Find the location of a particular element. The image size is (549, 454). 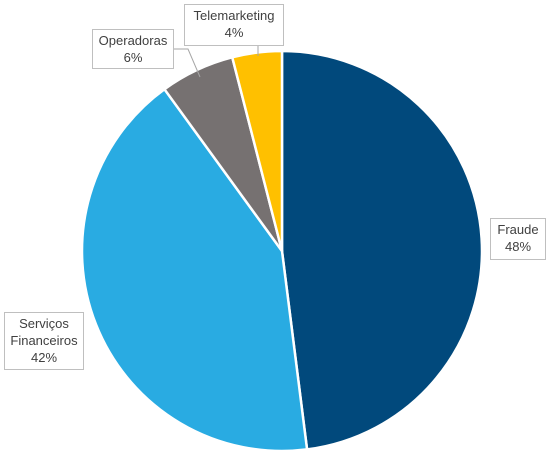

slice-value-telemarketing: 4% is located at coordinates (234, 32).